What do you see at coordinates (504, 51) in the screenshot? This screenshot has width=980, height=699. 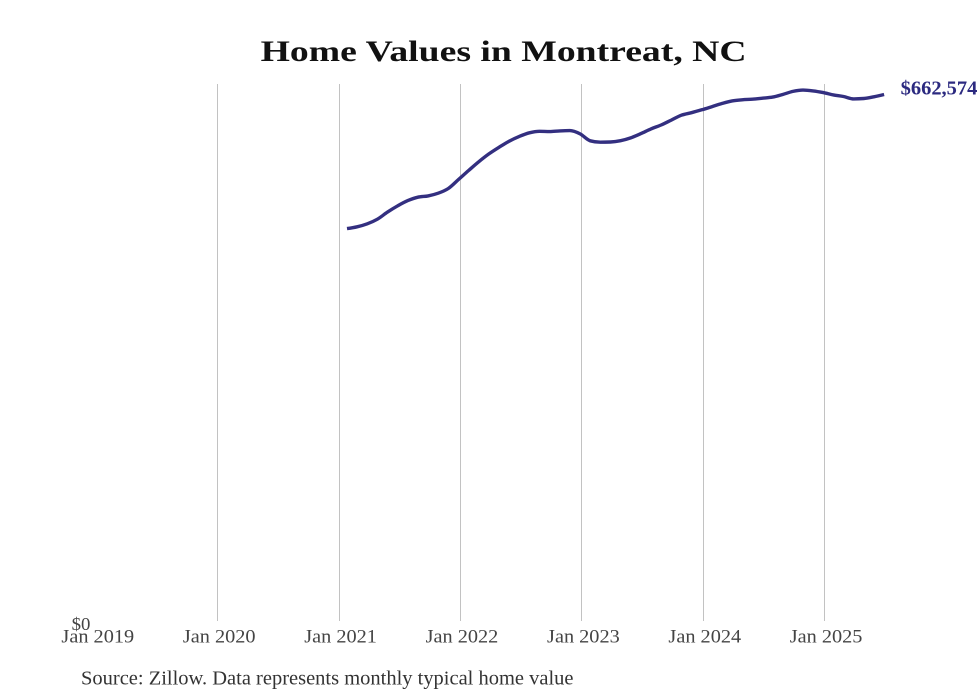 I see `svg-text: Home Values in Montreat, NC` at bounding box center [504, 51].